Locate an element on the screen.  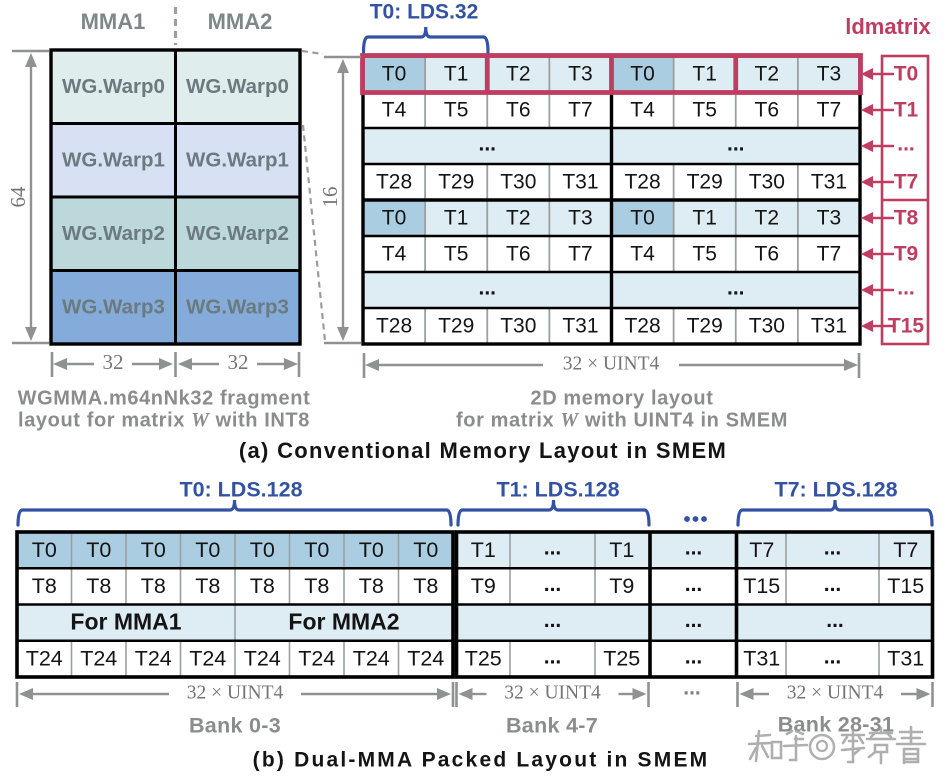
svg-text: T25 is located at coordinates (621, 659).